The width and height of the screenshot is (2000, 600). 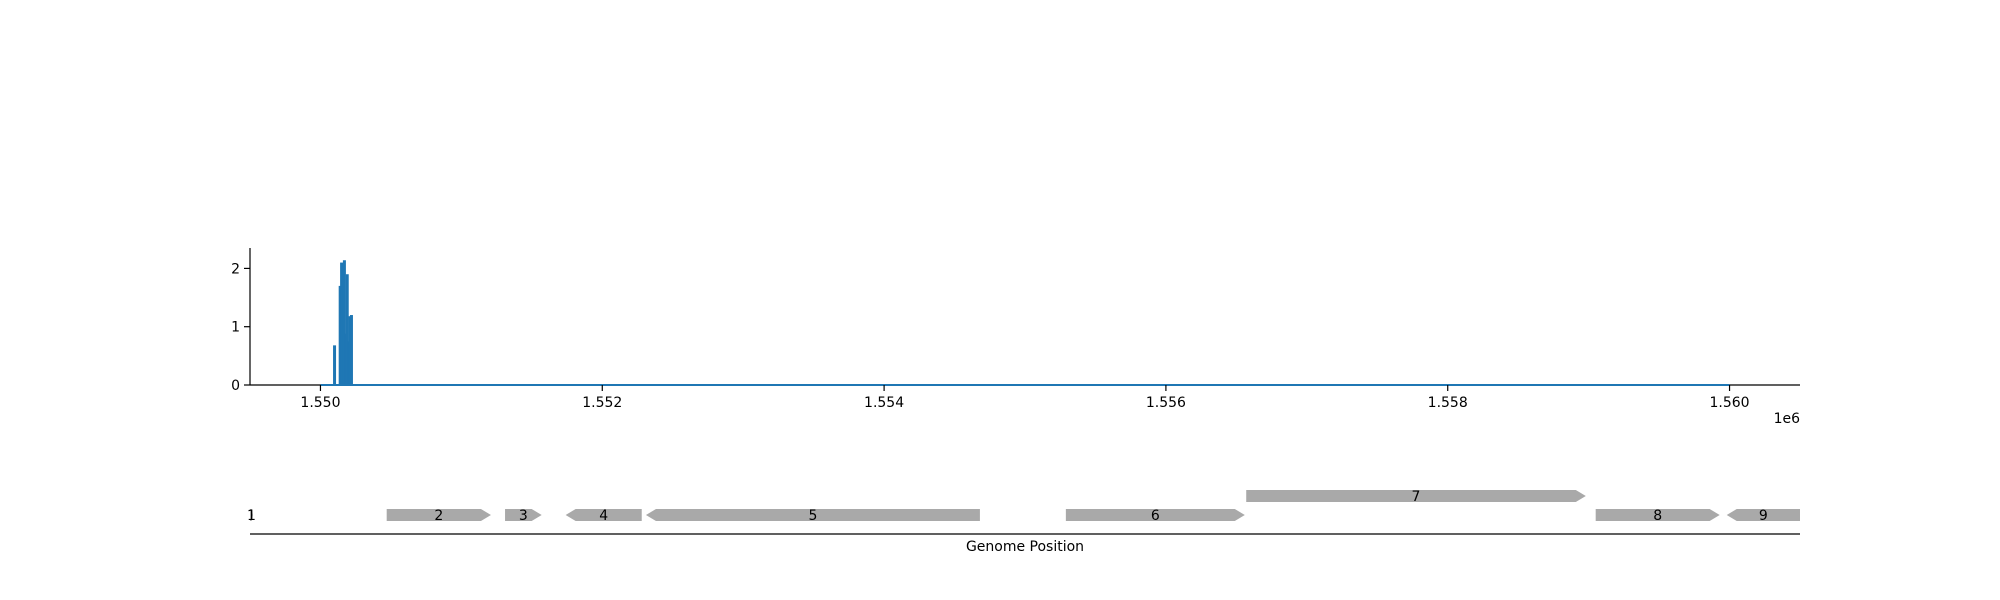 I want to click on x-axis-label: Genome Position, so click(x=1025, y=547).